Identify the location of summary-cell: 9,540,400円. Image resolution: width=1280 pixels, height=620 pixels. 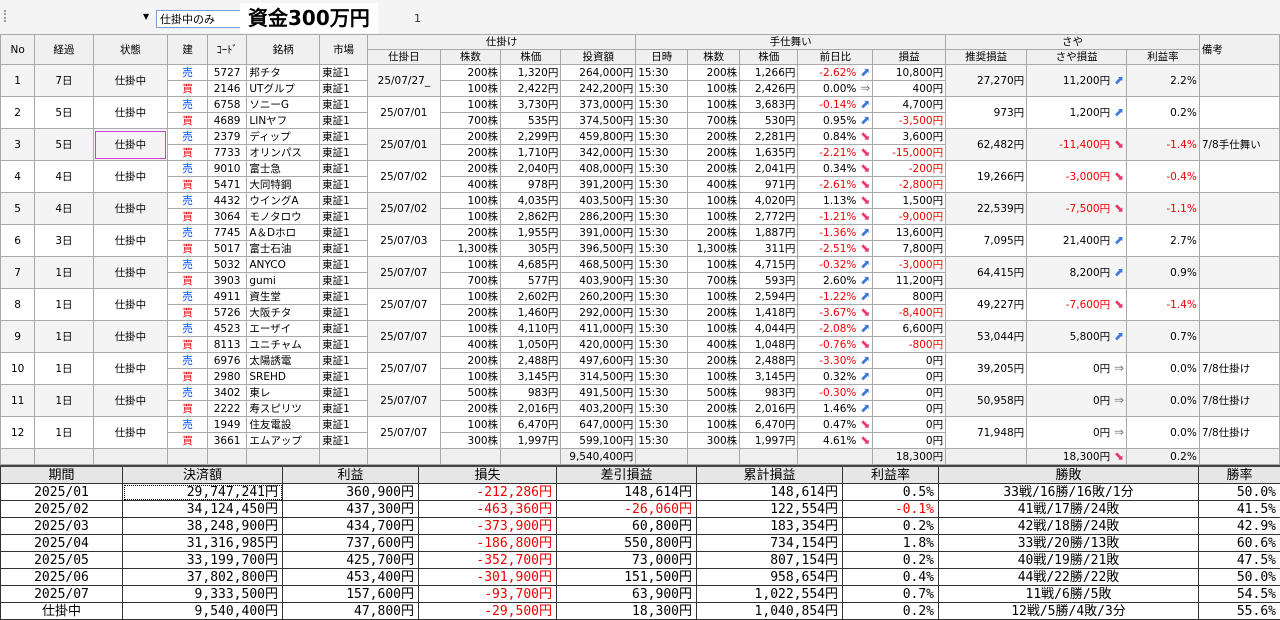
(203, 611).